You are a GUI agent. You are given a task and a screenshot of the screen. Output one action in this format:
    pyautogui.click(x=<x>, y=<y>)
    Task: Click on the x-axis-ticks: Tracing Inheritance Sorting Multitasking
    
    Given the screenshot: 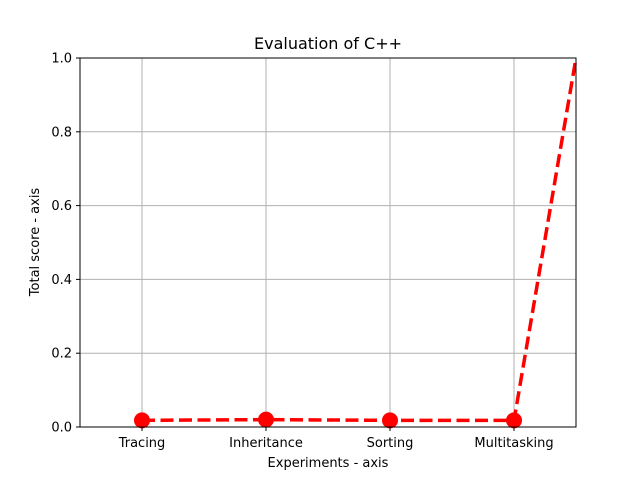 What is the action you would take?
    pyautogui.click(x=336, y=439)
    